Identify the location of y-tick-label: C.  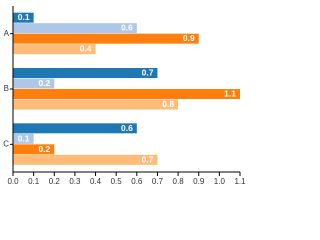
(6, 143).